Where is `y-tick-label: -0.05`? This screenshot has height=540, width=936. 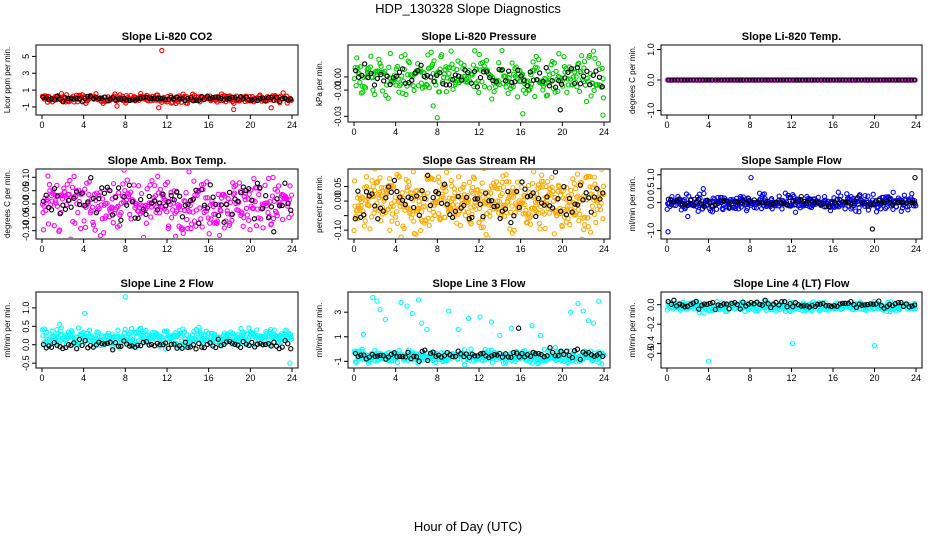
y-tick-label: -0.05 is located at coordinates (26, 217).